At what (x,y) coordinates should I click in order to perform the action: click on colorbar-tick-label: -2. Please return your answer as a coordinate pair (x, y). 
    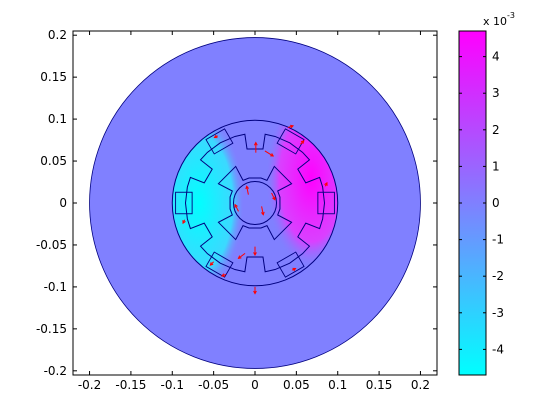
    Looking at the image, I should click on (498, 276).